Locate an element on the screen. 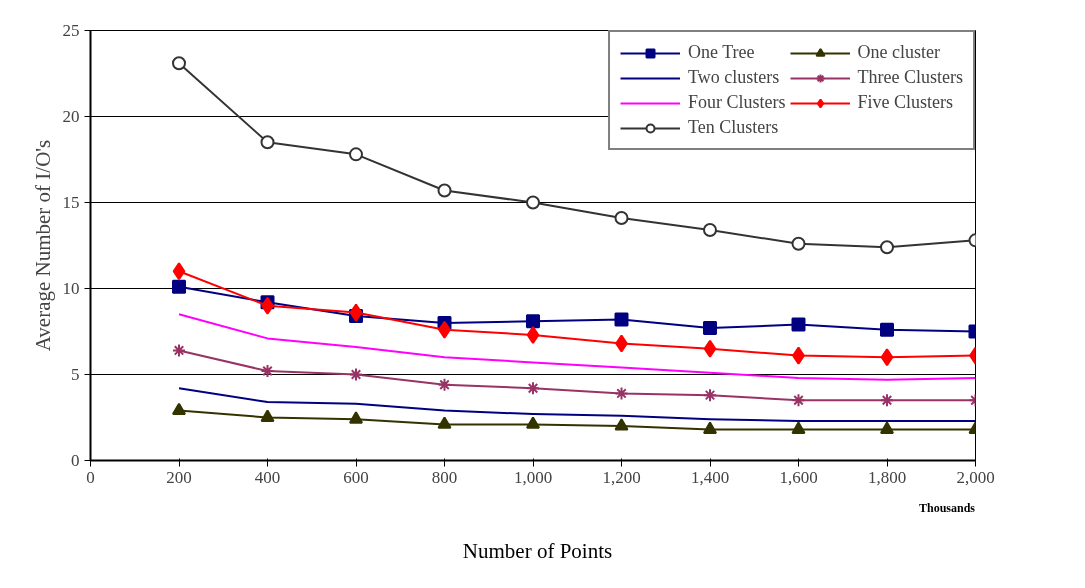  y-tick-label: 5 is located at coordinates (75, 374).